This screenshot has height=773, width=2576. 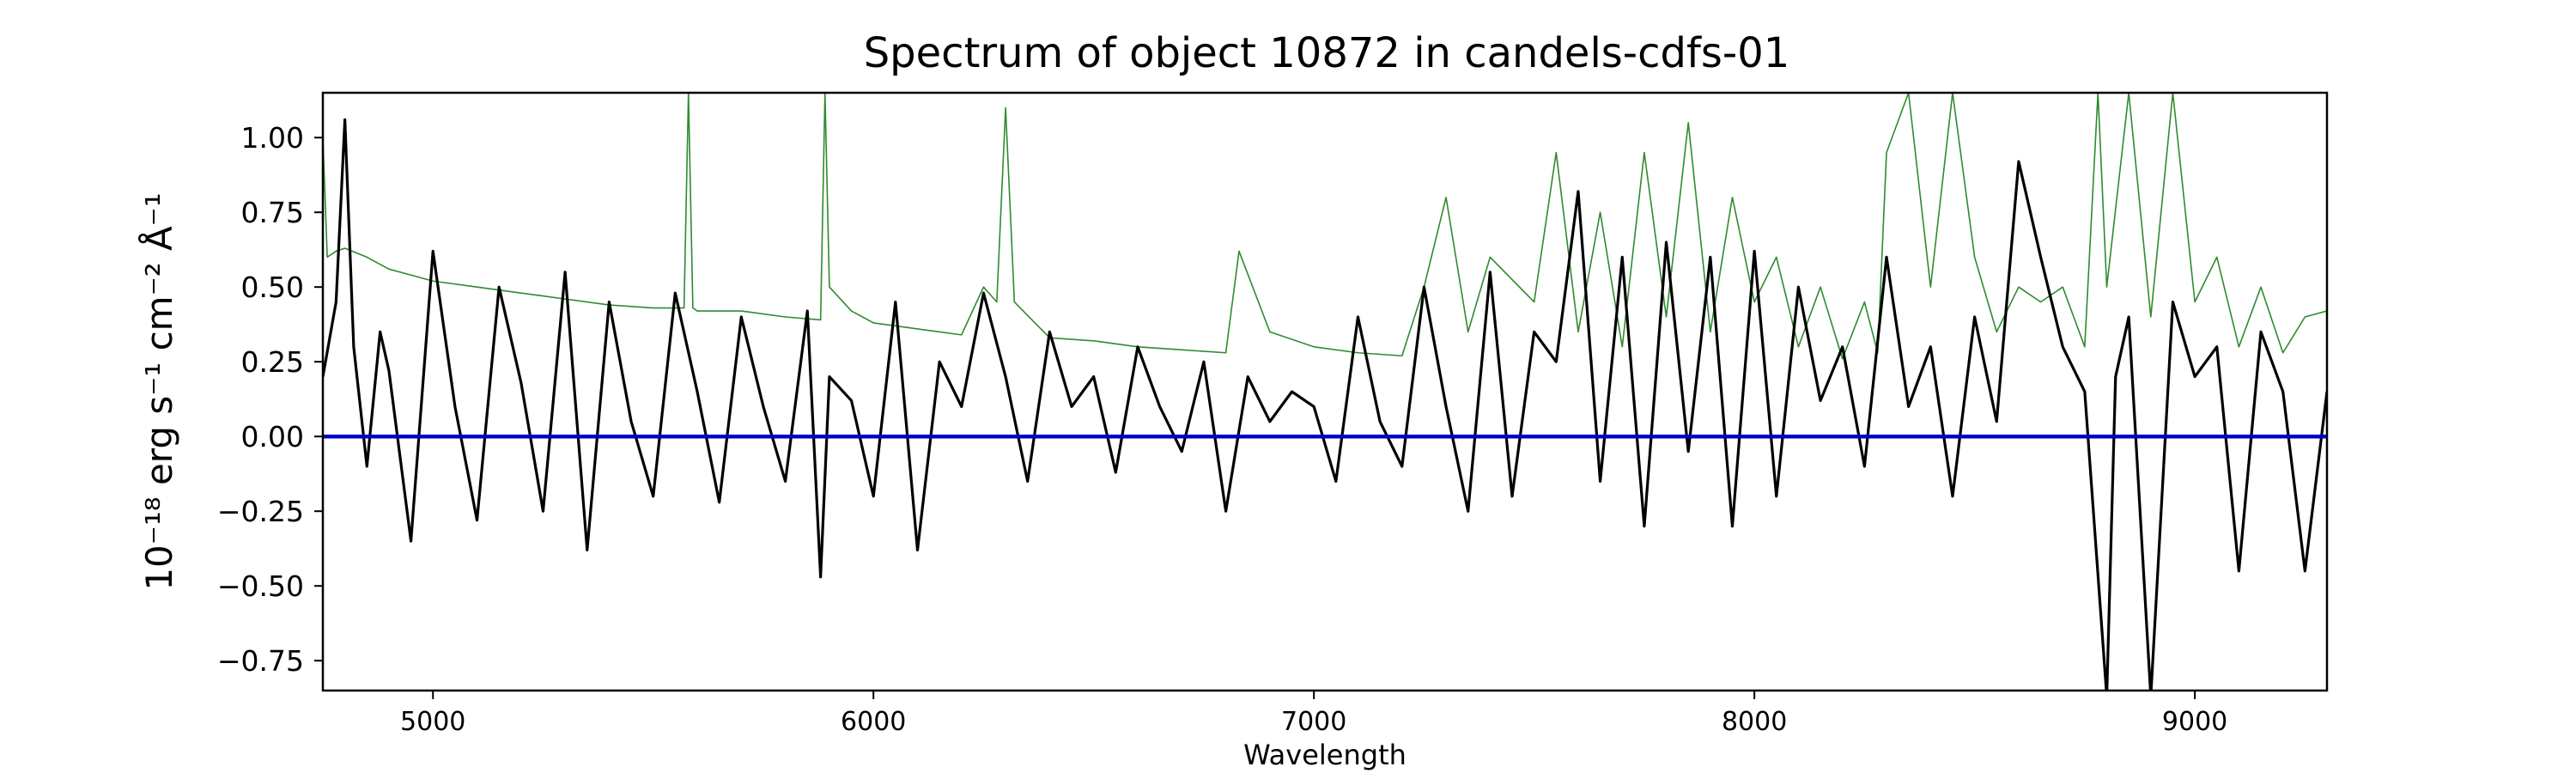 I want to click on y-tick-label: −0.25, so click(x=260, y=512).